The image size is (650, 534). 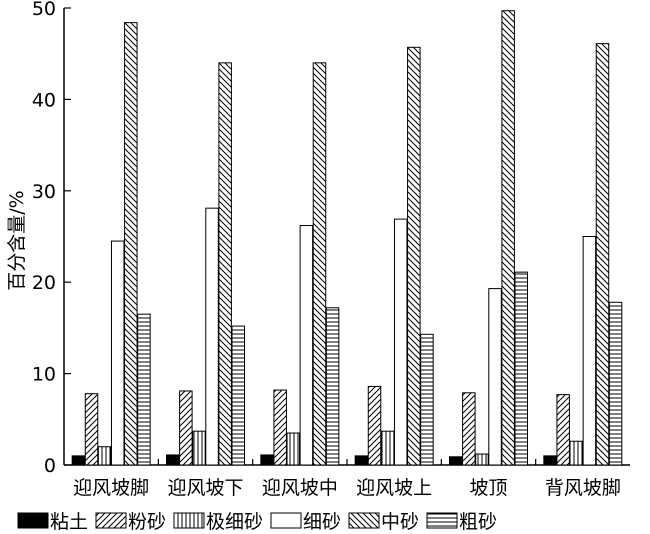 I want to click on bar-粗砂-迎风坡上, so click(x=427, y=399).